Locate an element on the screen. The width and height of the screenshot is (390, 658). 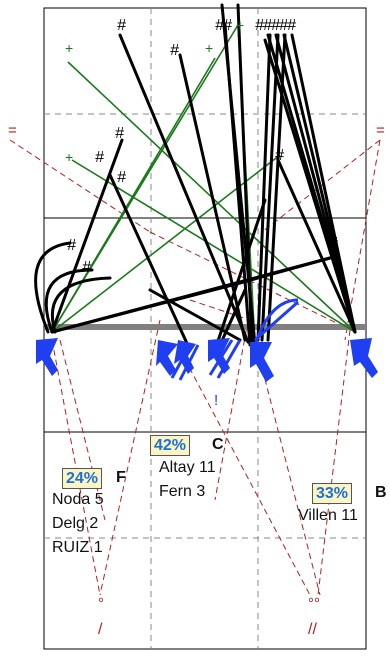
zone-c-percent: 42% is located at coordinates (170, 445).